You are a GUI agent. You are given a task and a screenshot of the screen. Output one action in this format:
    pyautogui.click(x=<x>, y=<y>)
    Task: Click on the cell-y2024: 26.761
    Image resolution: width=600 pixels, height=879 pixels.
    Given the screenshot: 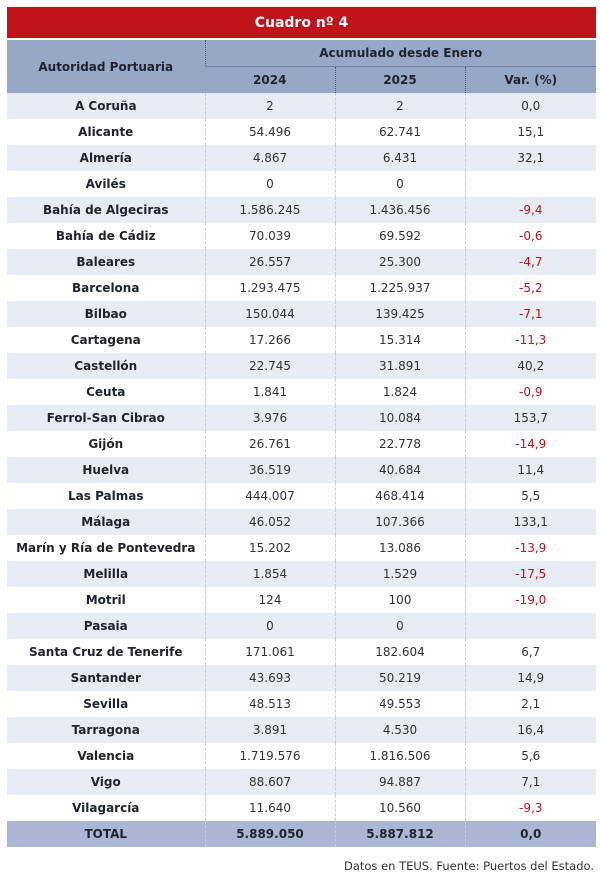 What is the action you would take?
    pyautogui.click(x=269, y=444)
    